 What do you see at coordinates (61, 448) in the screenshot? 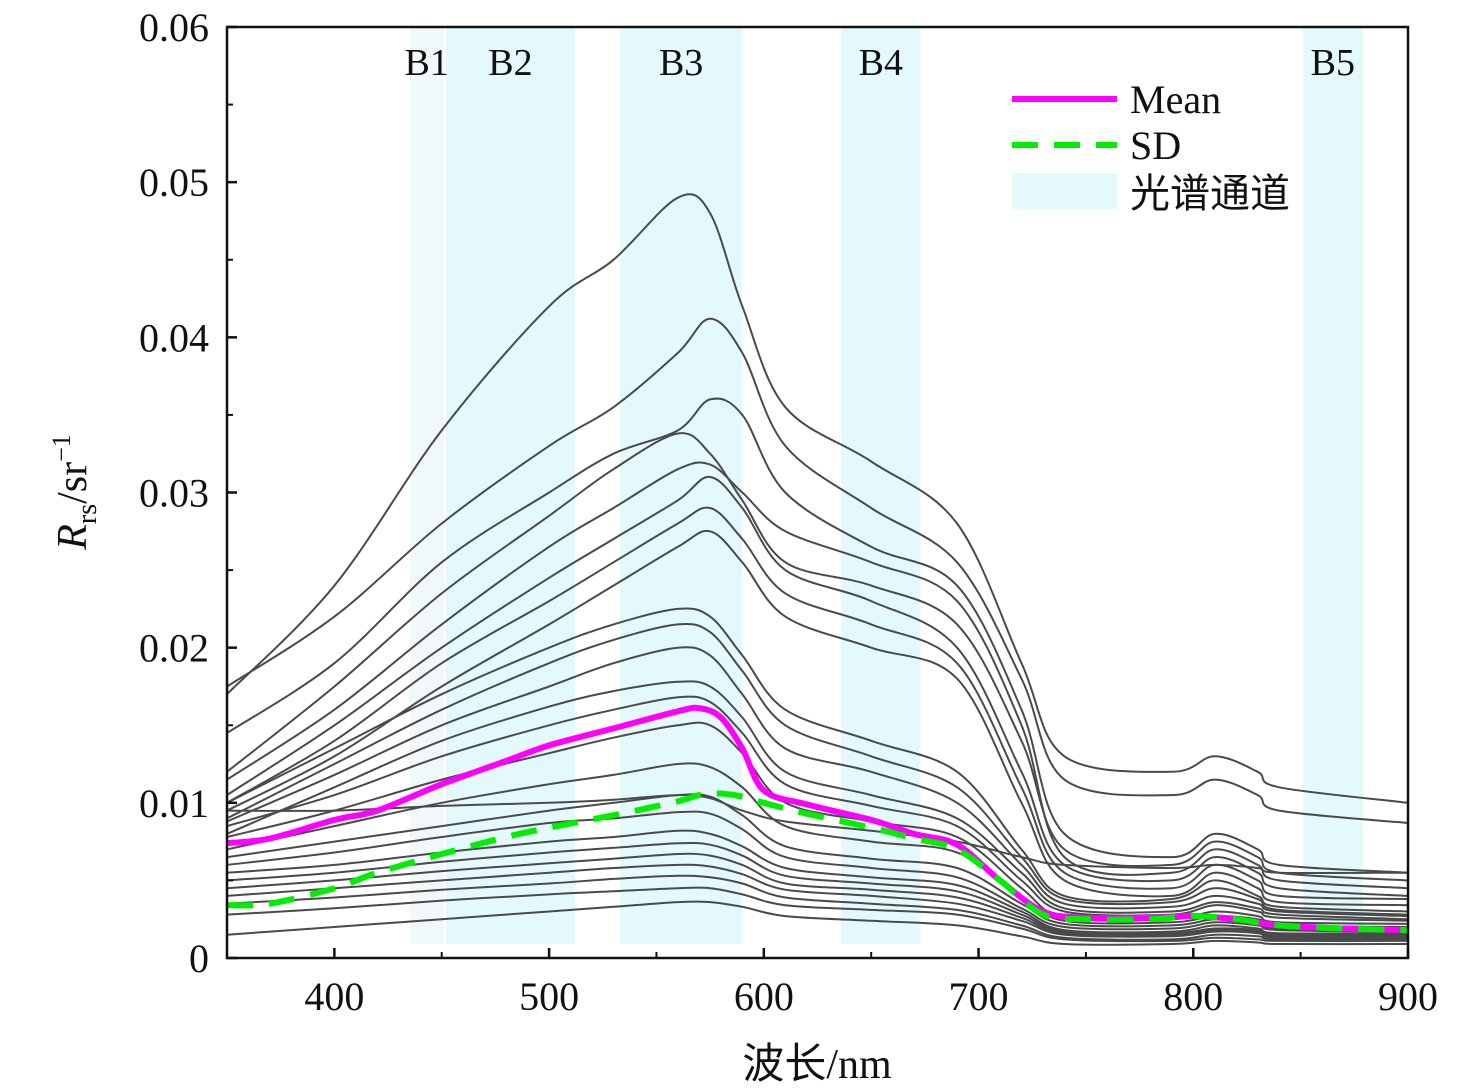
I see `y-axis-title-exponent: −1` at bounding box center [61, 448].